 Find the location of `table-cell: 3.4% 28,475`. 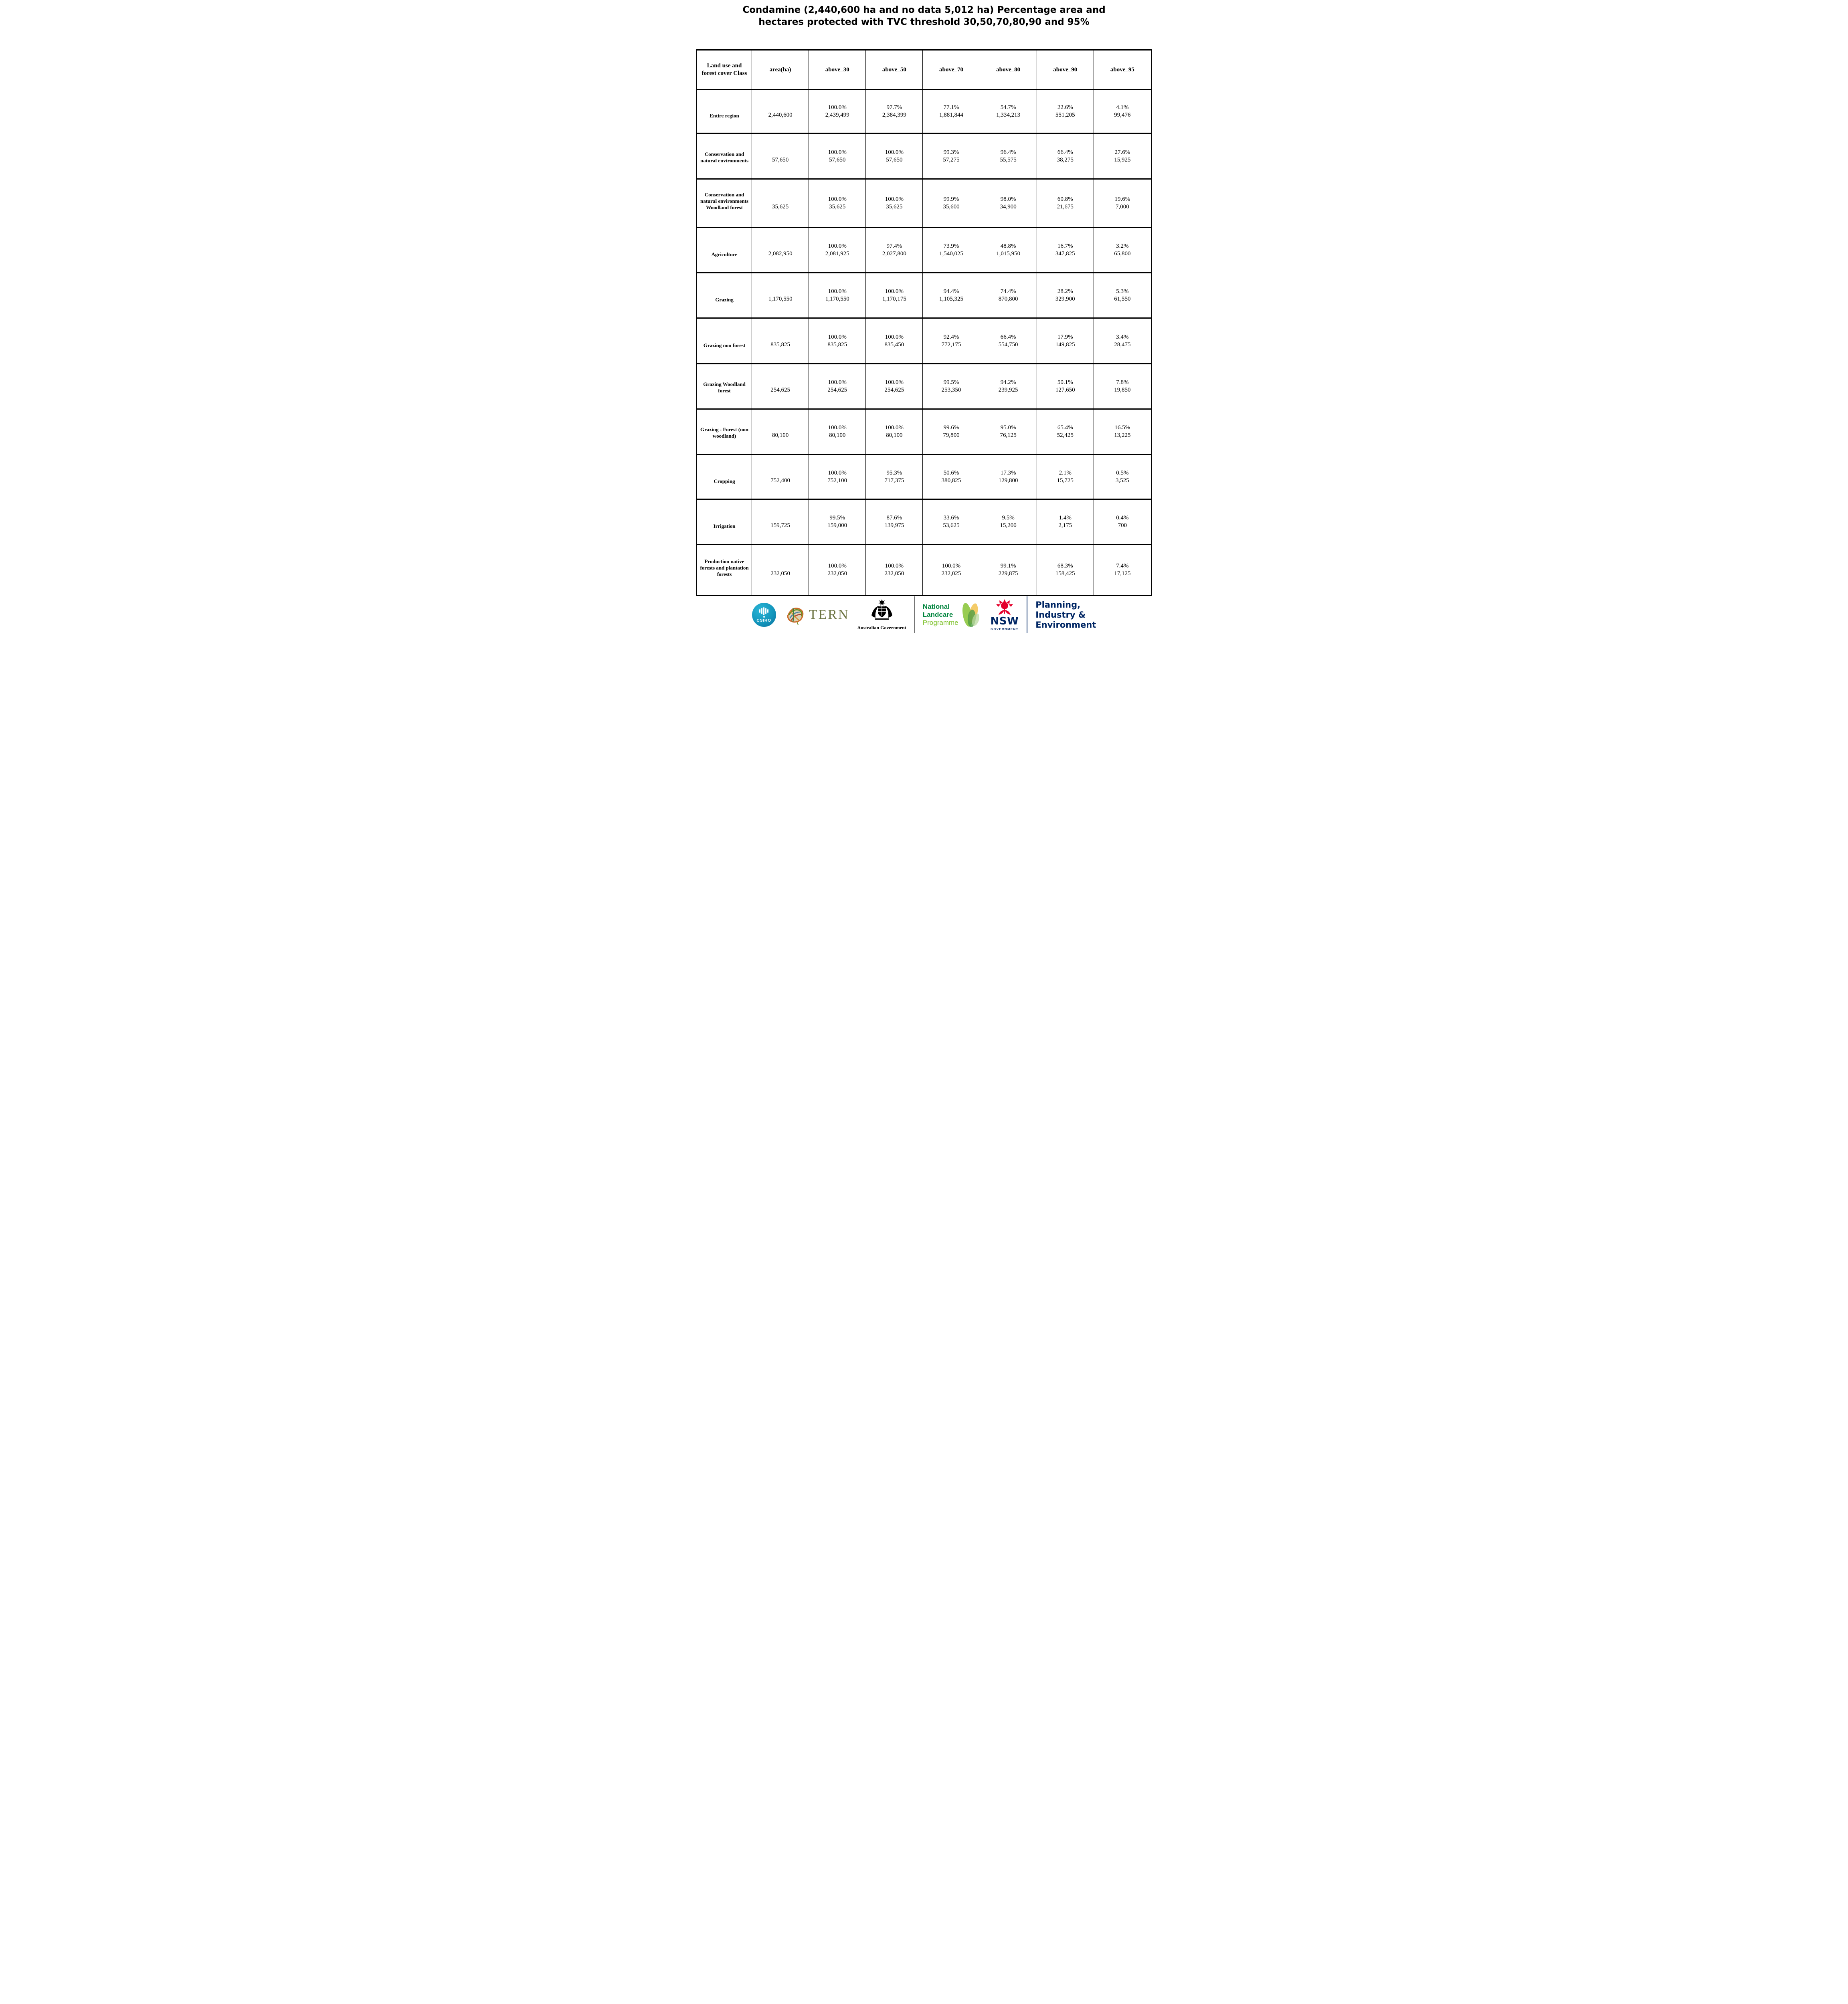

table-cell: 3.4% 28,475 is located at coordinates (1122, 341).